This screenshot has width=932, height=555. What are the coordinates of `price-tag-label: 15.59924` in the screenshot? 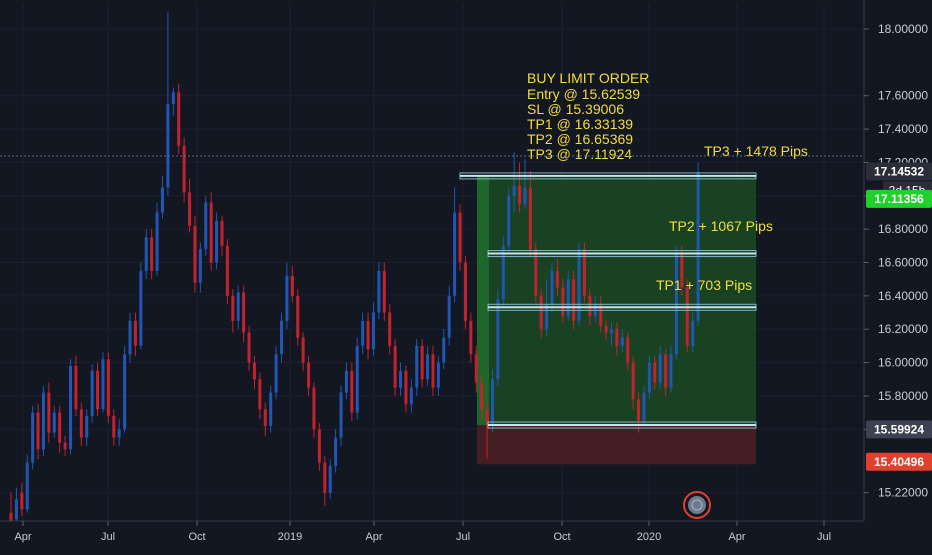 It's located at (899, 429).